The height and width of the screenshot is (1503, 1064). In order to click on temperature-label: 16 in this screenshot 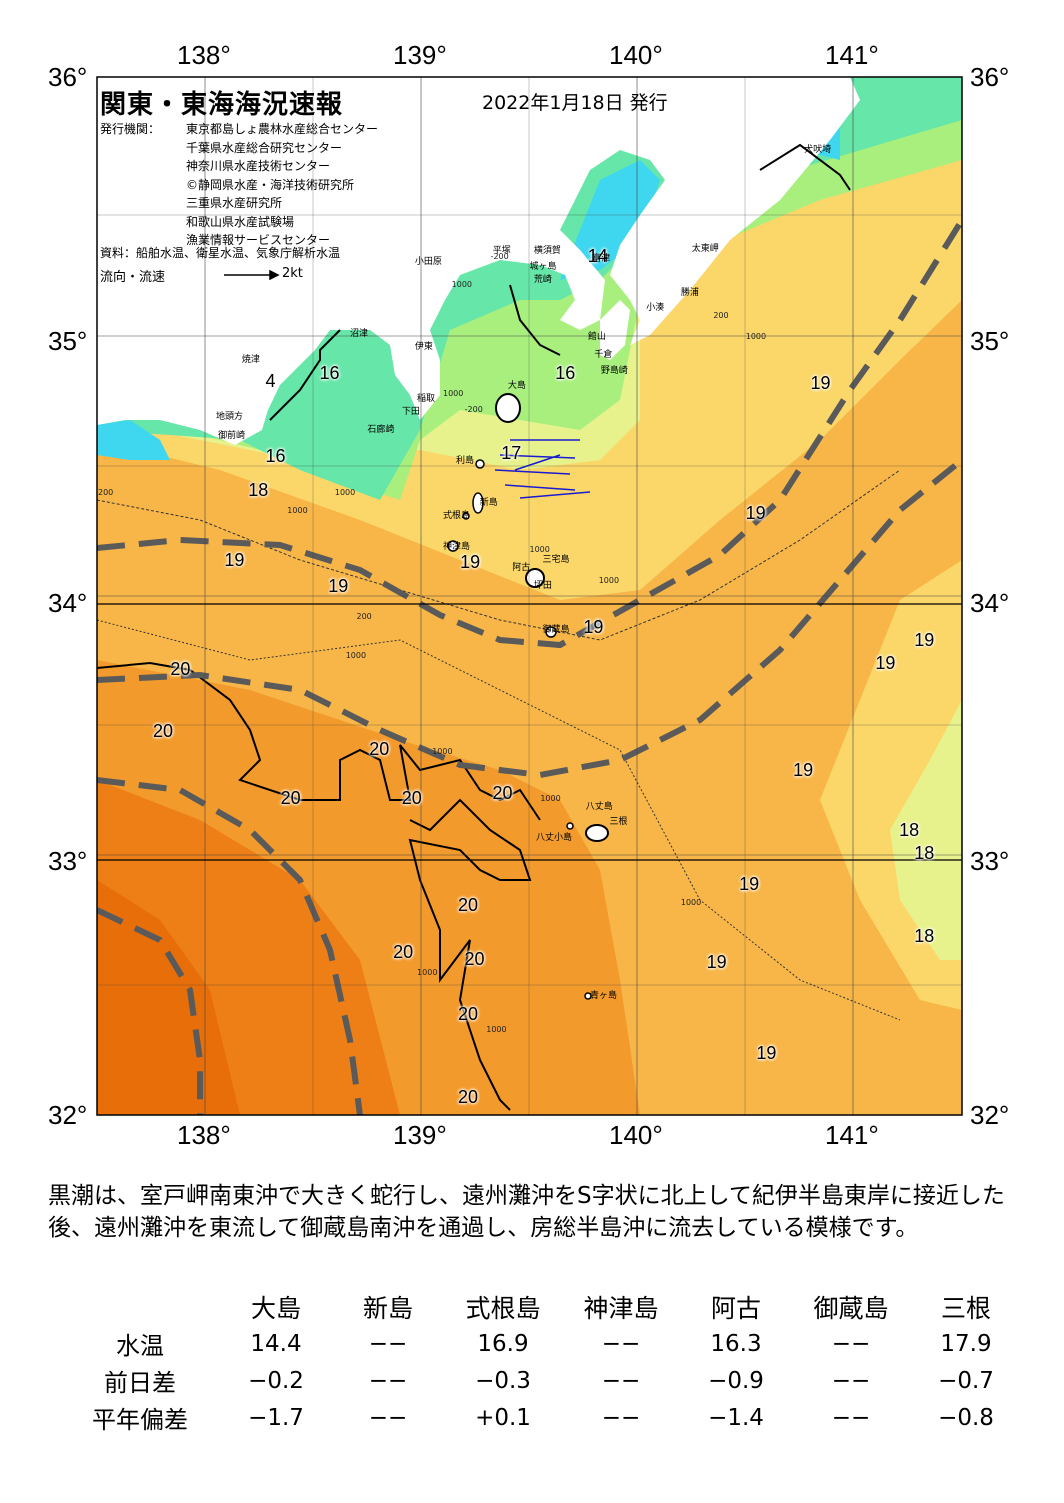, I will do `click(275, 455)`.